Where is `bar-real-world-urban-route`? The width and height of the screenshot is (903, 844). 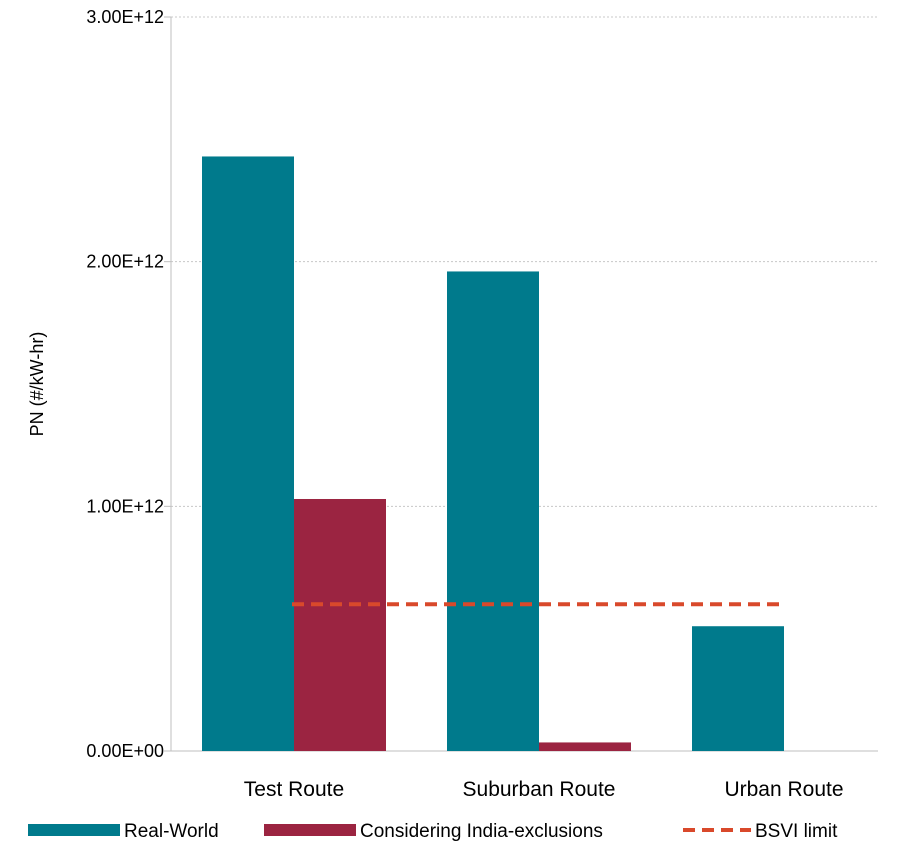 bar-real-world-urban-route is located at coordinates (738, 688).